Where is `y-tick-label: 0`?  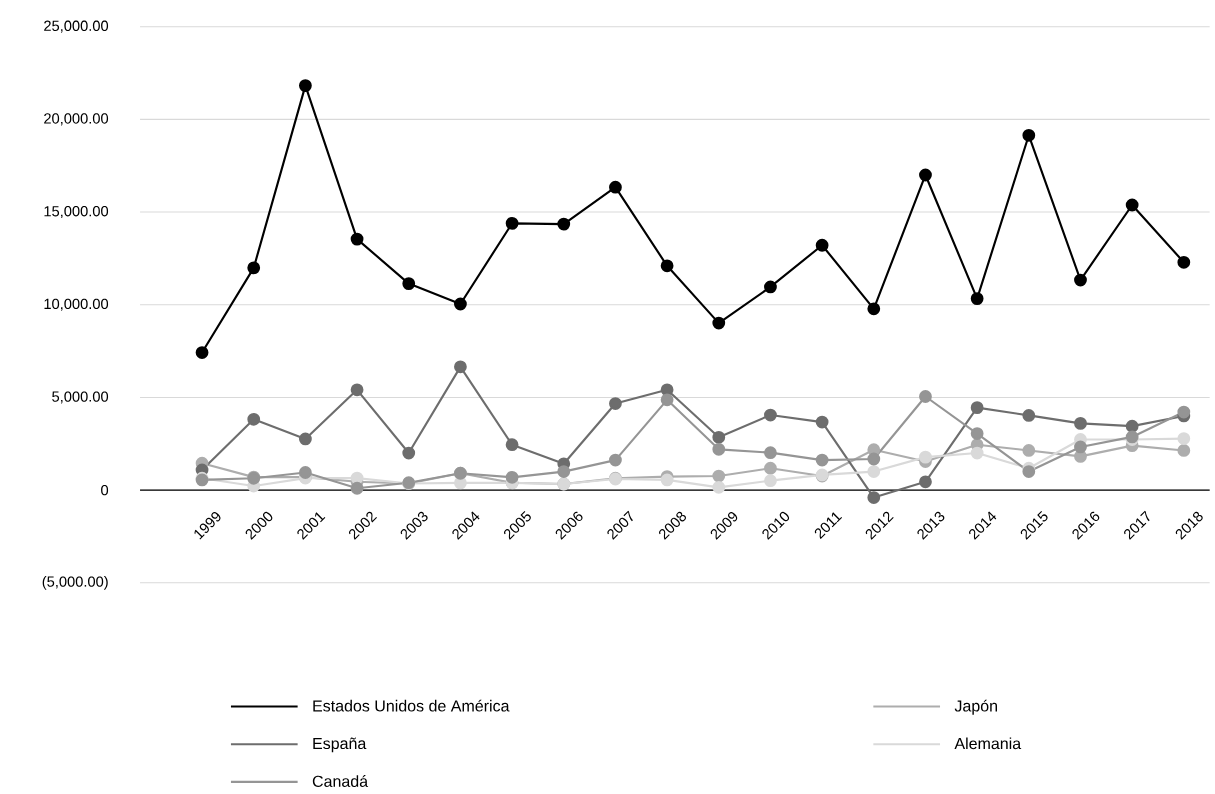
y-tick-label: 0 is located at coordinates (105, 490).